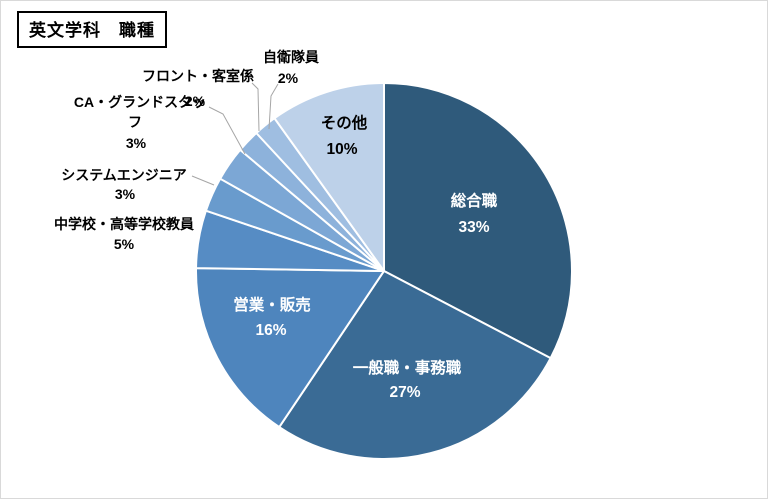  What do you see at coordinates (124, 244) in the screenshot?
I see `label-chuugakkou-koutougakkou-kyouin: 5%` at bounding box center [124, 244].